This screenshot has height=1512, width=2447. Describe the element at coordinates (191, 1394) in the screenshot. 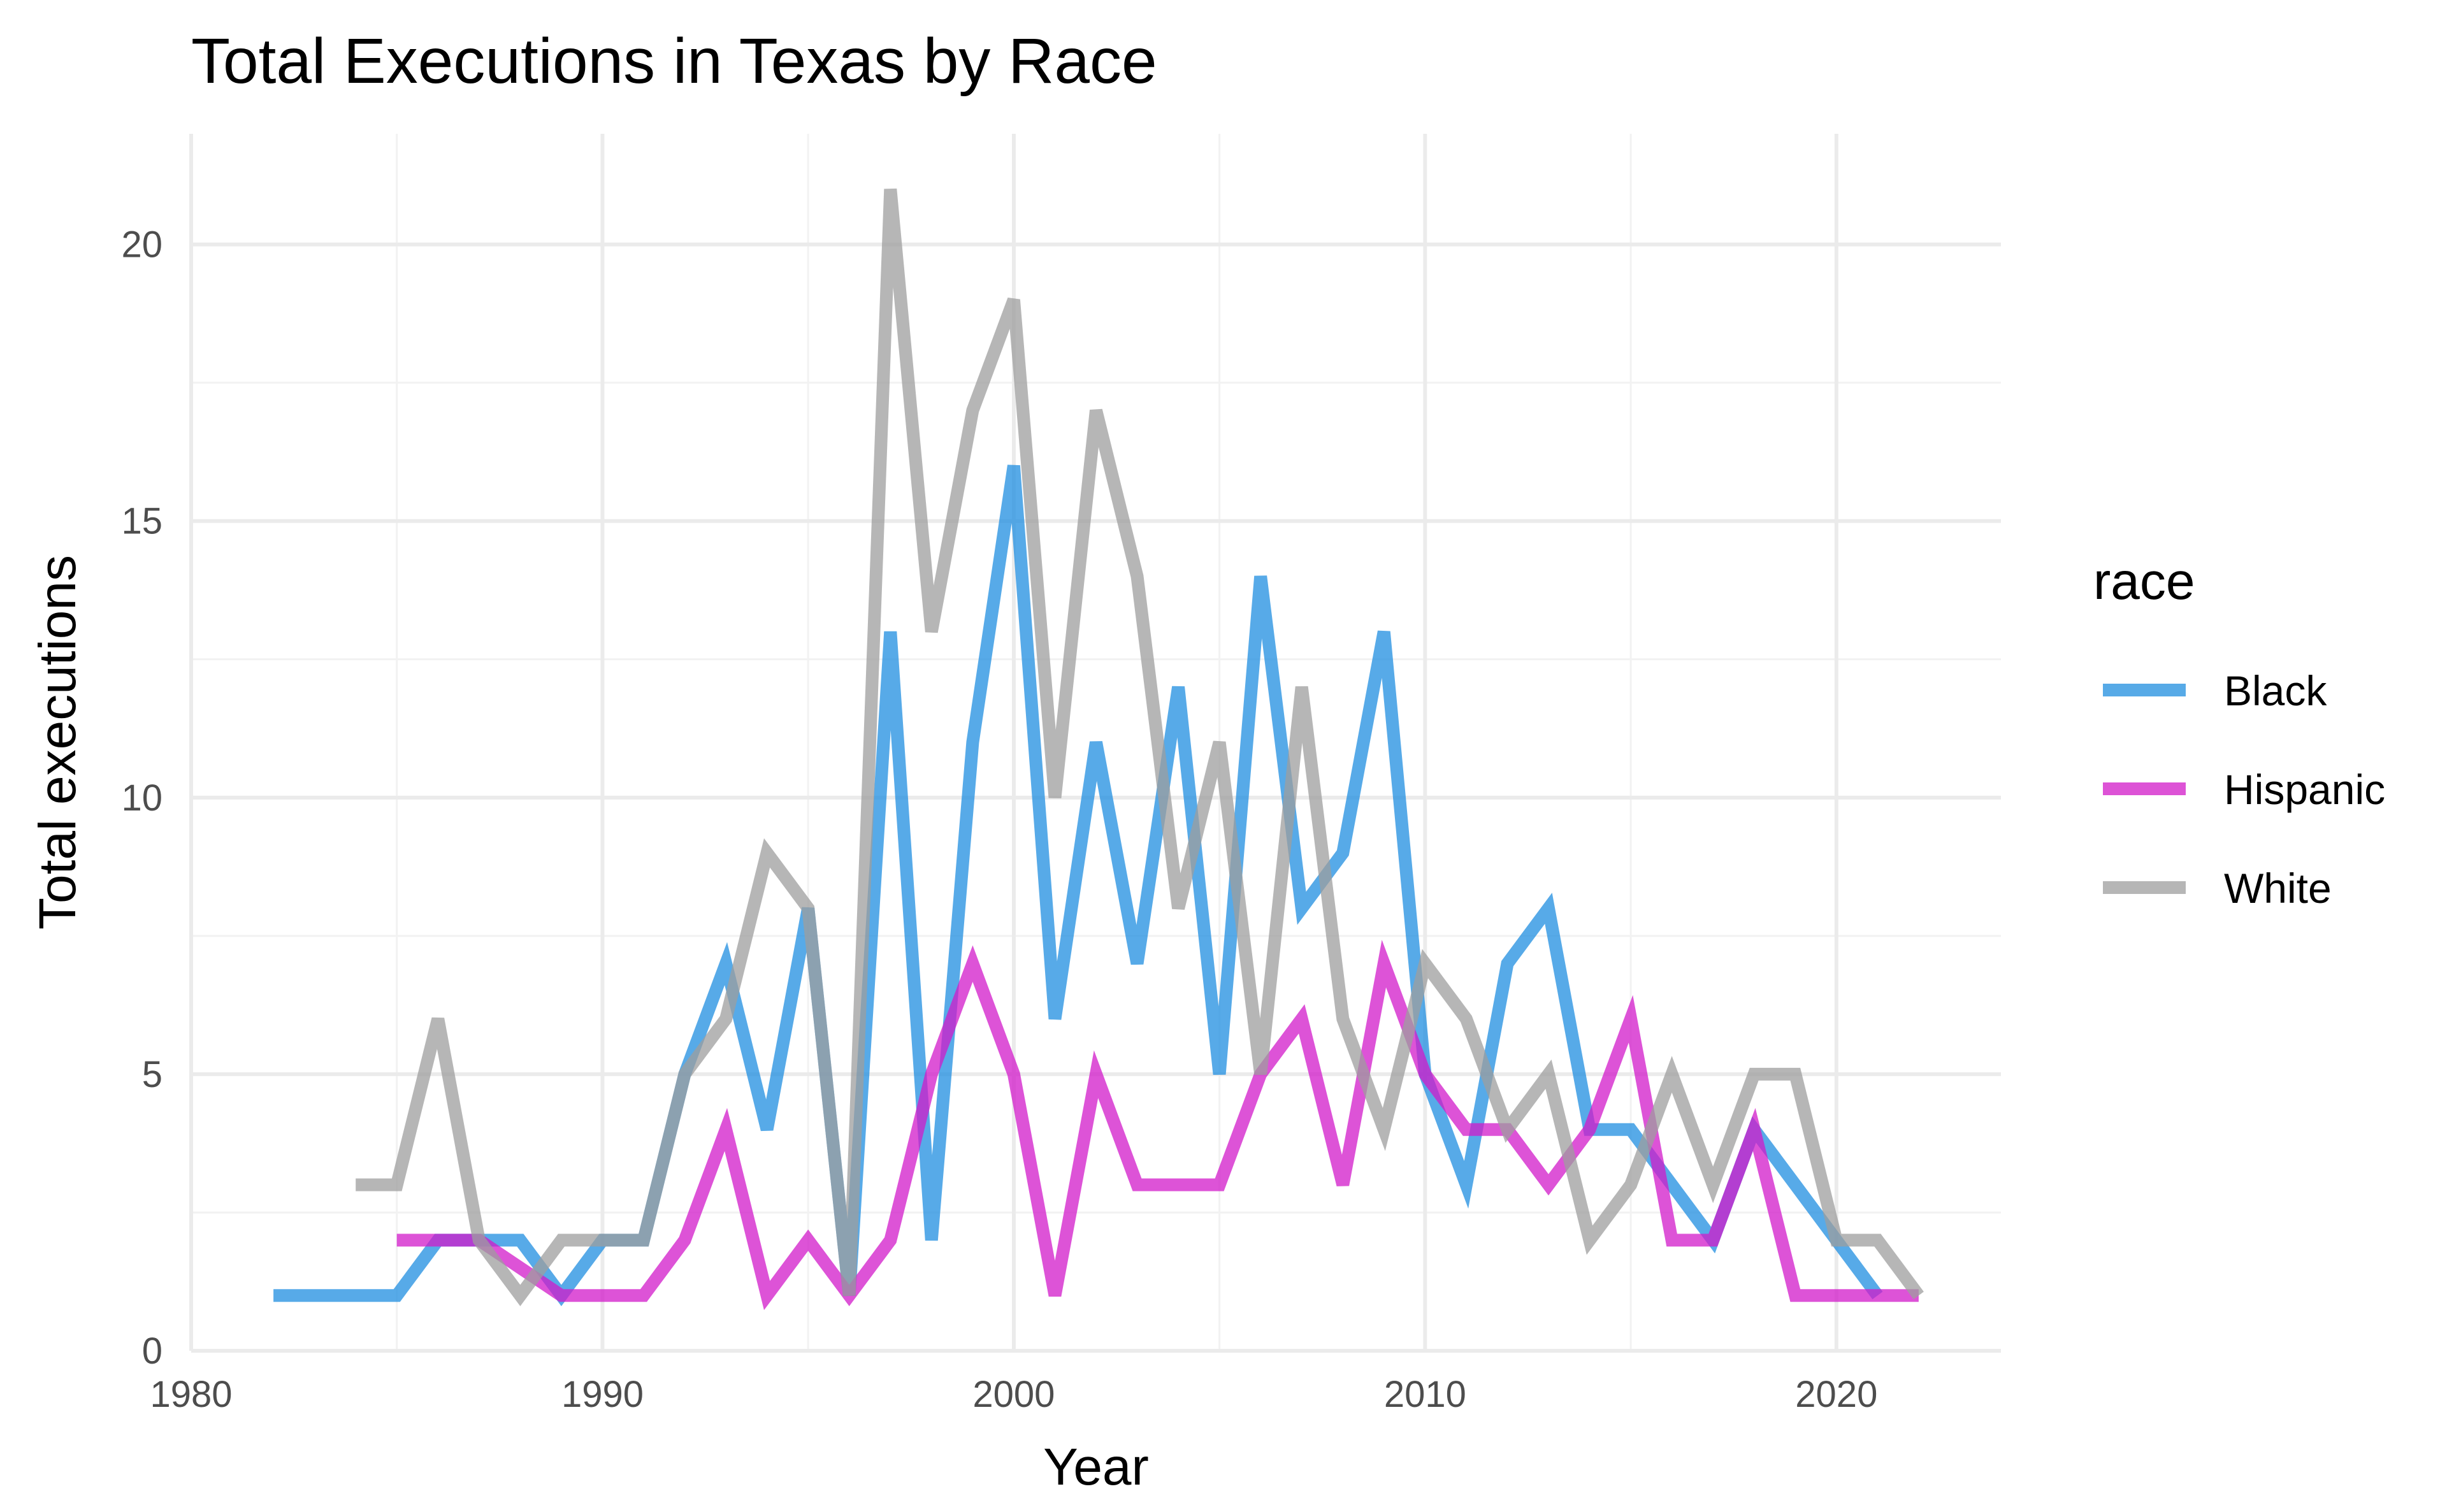

I see `x-tick-label: 1980` at that location.